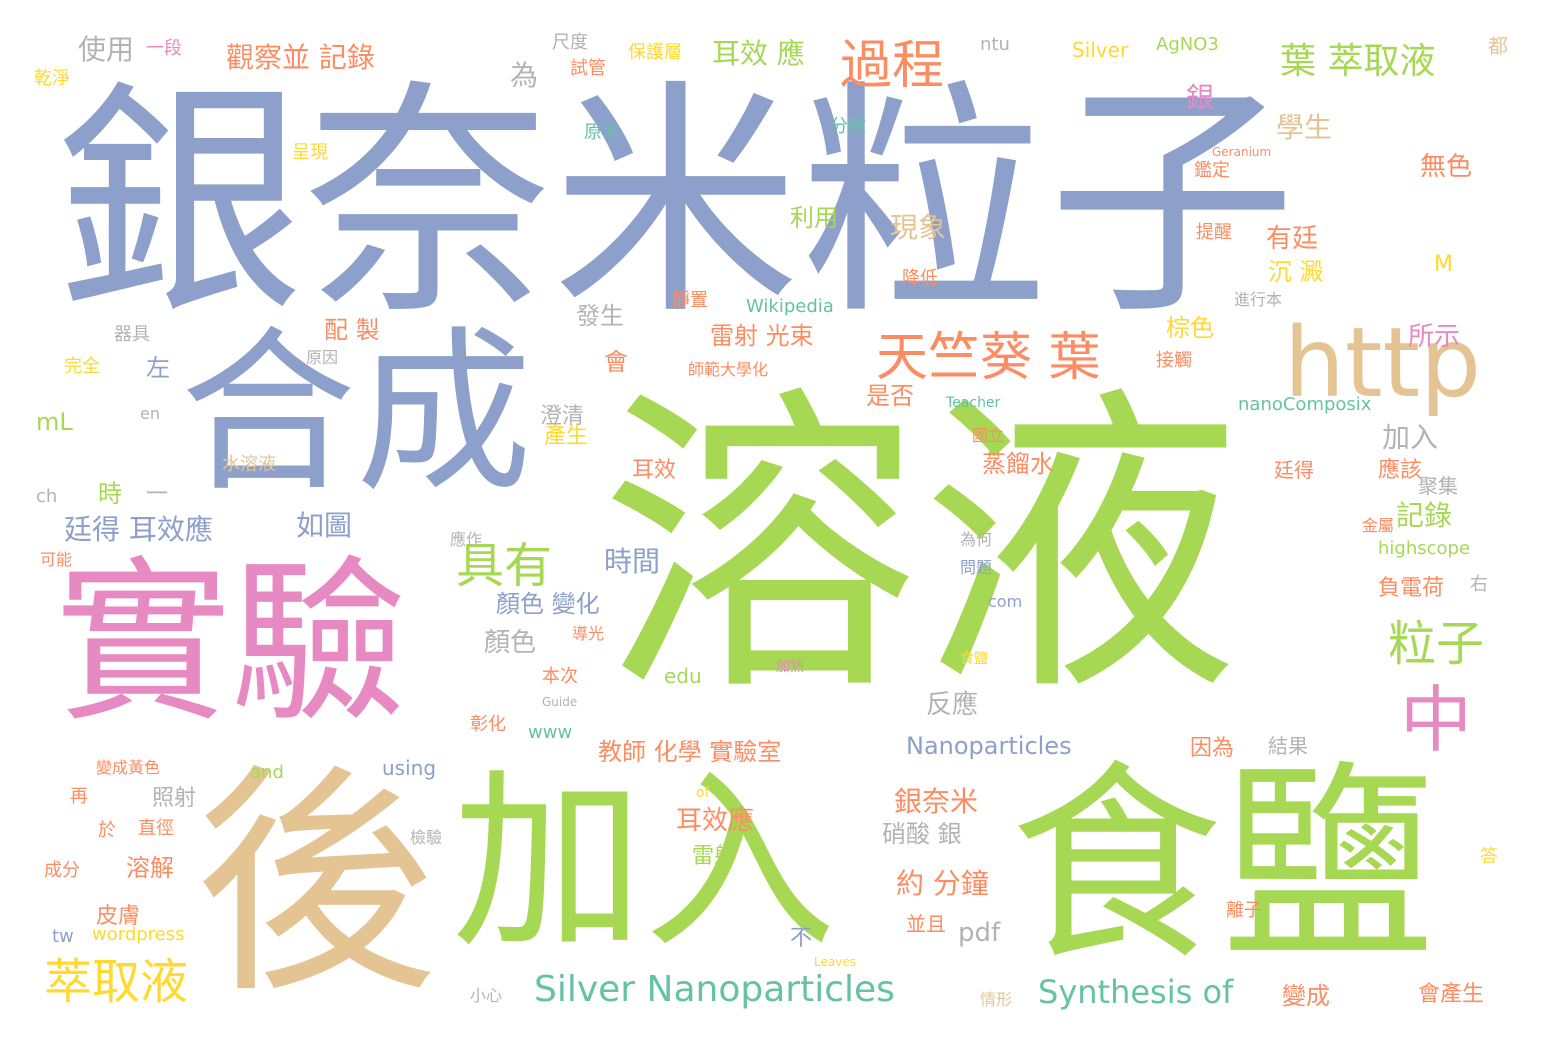  Describe the element at coordinates (920, 278) in the screenshot. I see `cloud-word: 降低` at that location.